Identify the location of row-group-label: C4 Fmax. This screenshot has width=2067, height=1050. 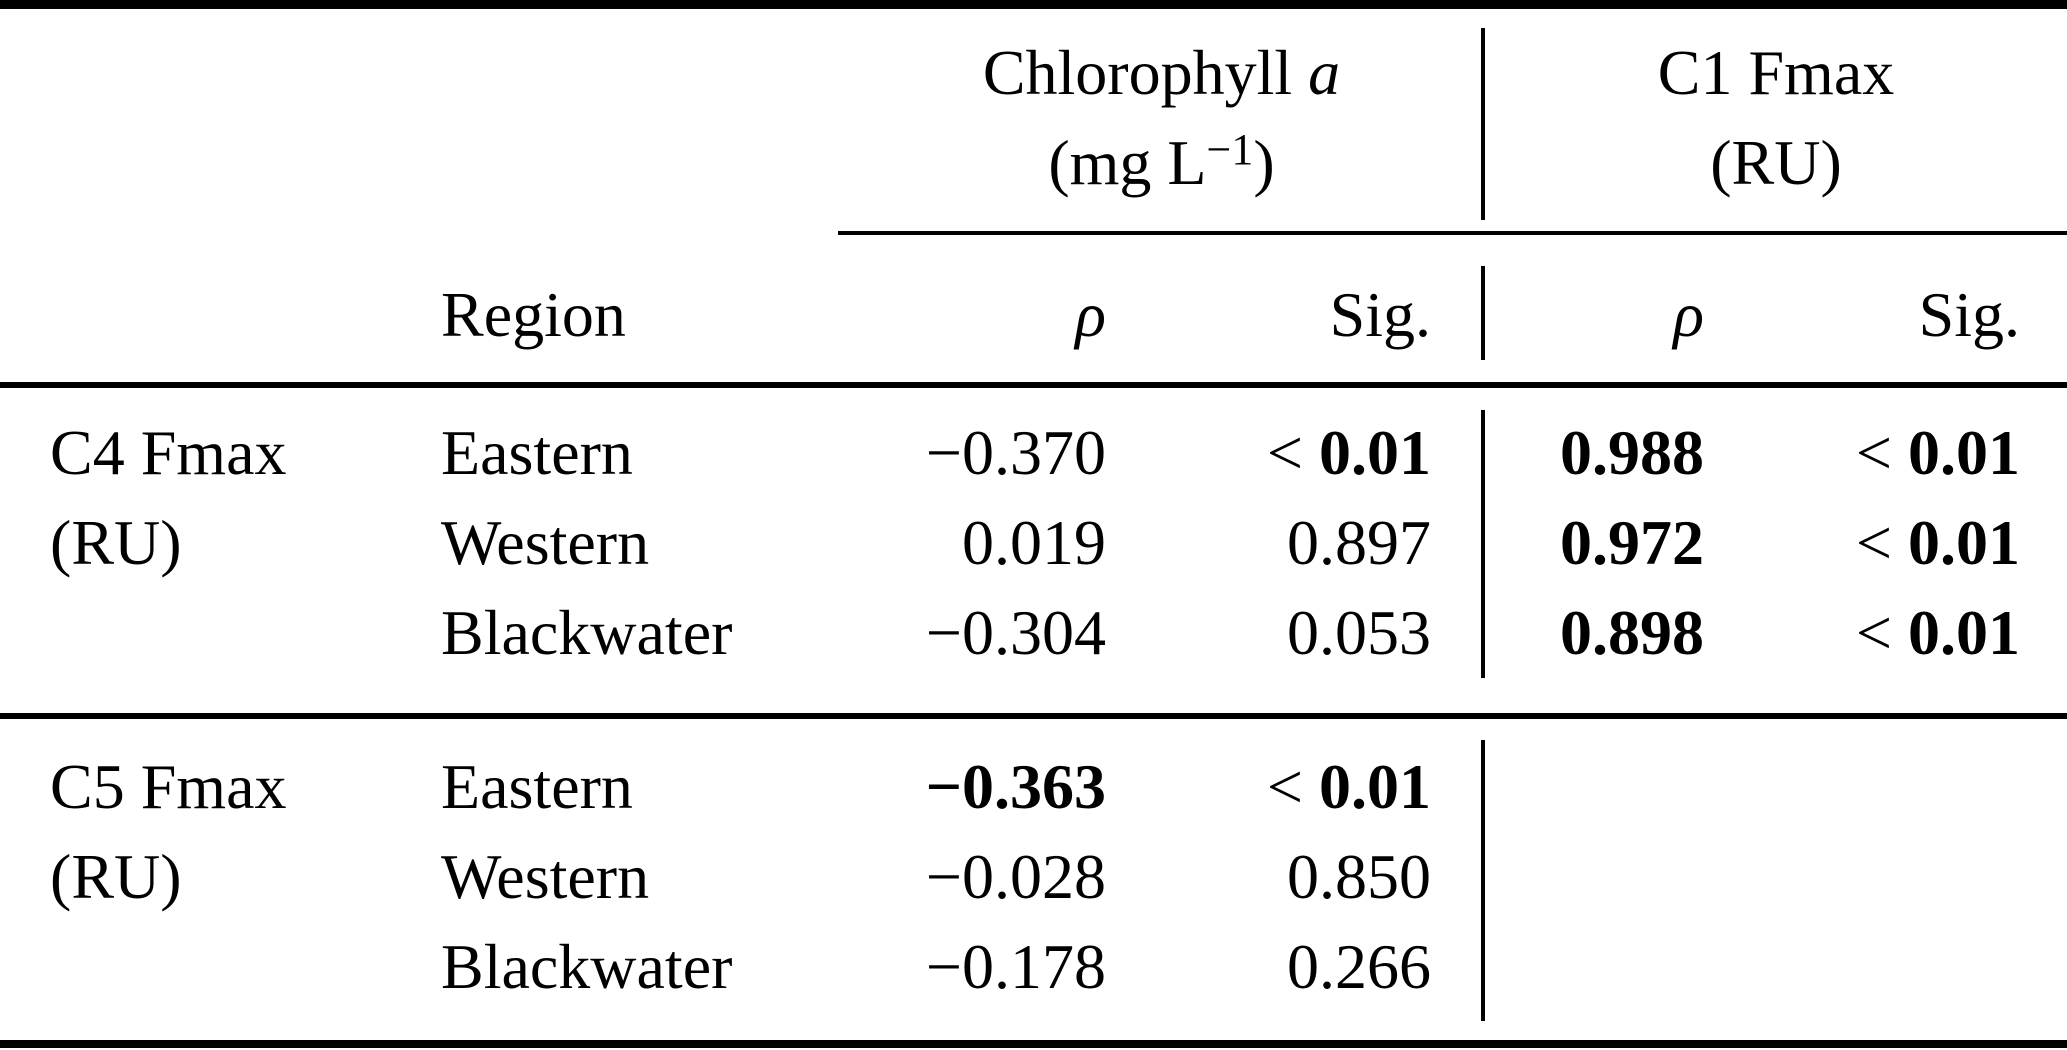
(168, 452).